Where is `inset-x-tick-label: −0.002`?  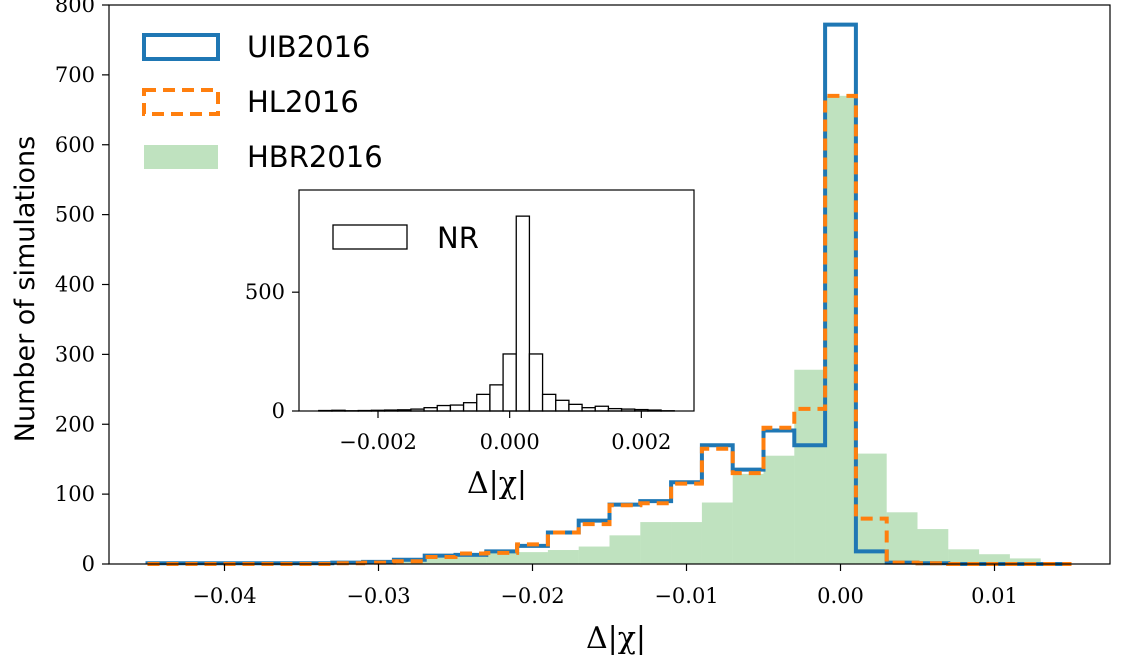
inset-x-tick-label: −0.002 is located at coordinates (378, 442).